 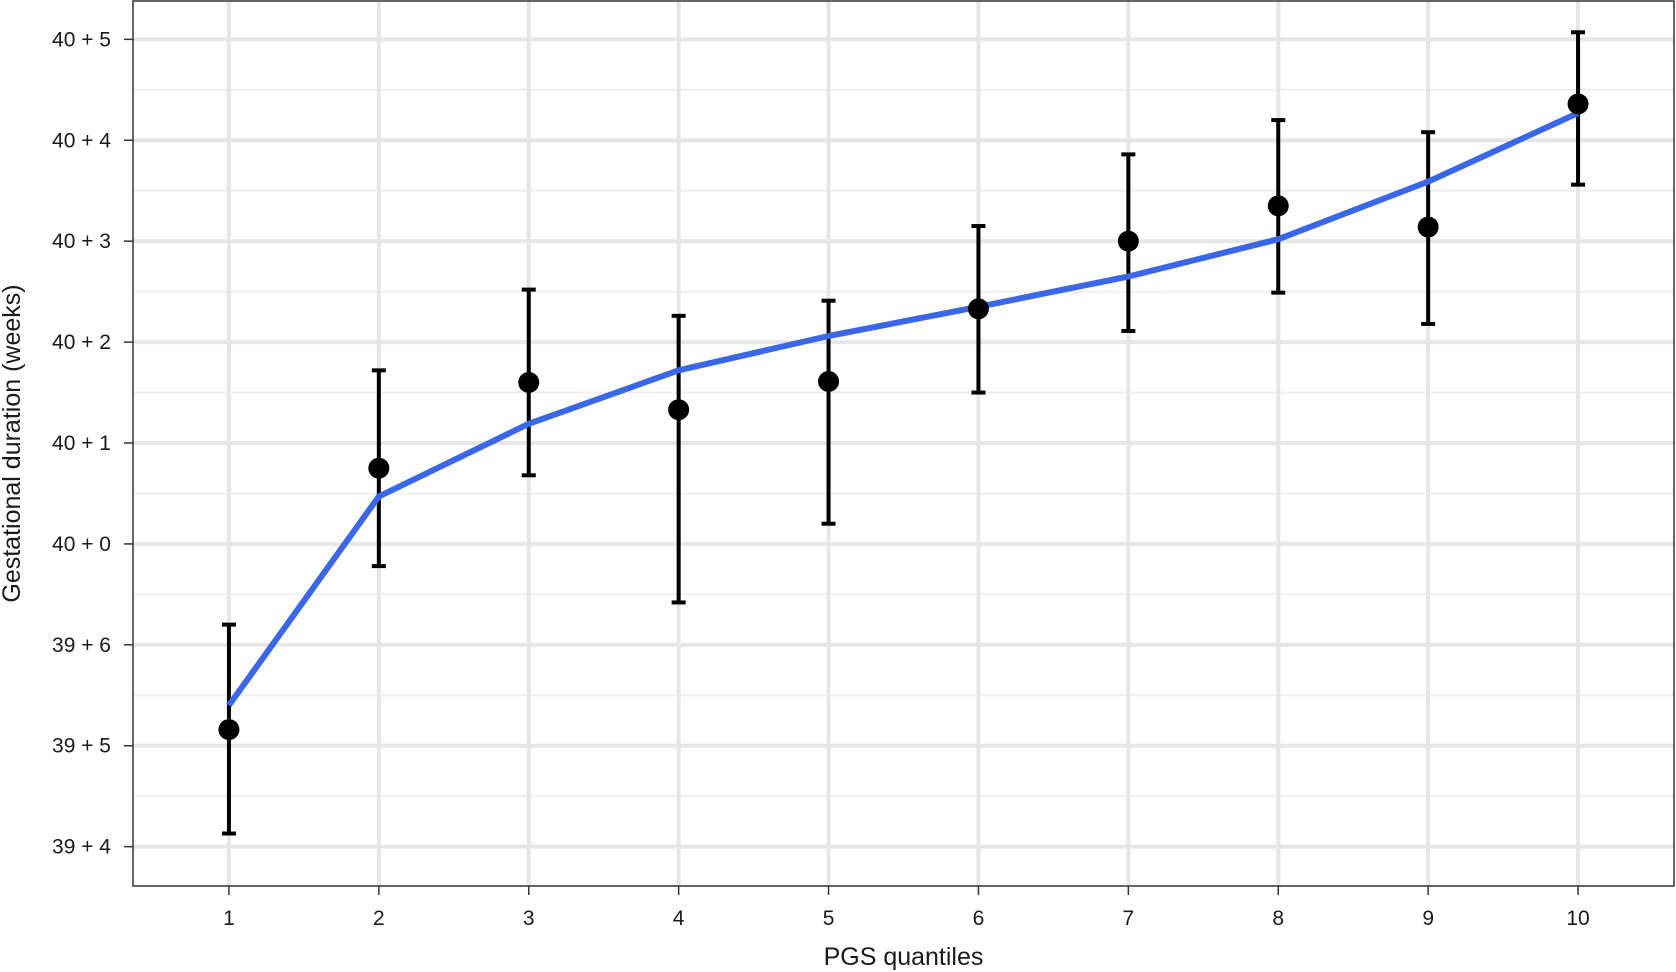 I want to click on y-tick-label: 39 + 5, so click(x=81, y=746).